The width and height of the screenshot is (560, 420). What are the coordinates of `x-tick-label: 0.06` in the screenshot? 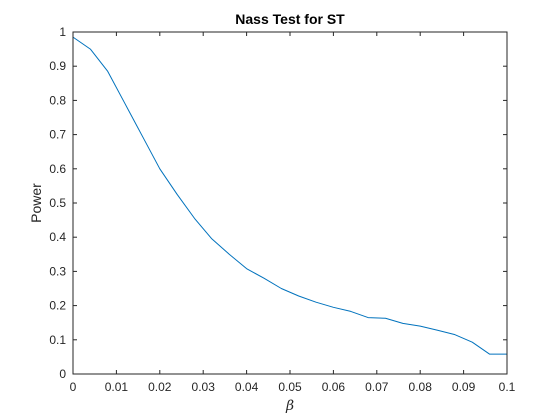 It's located at (334, 387).